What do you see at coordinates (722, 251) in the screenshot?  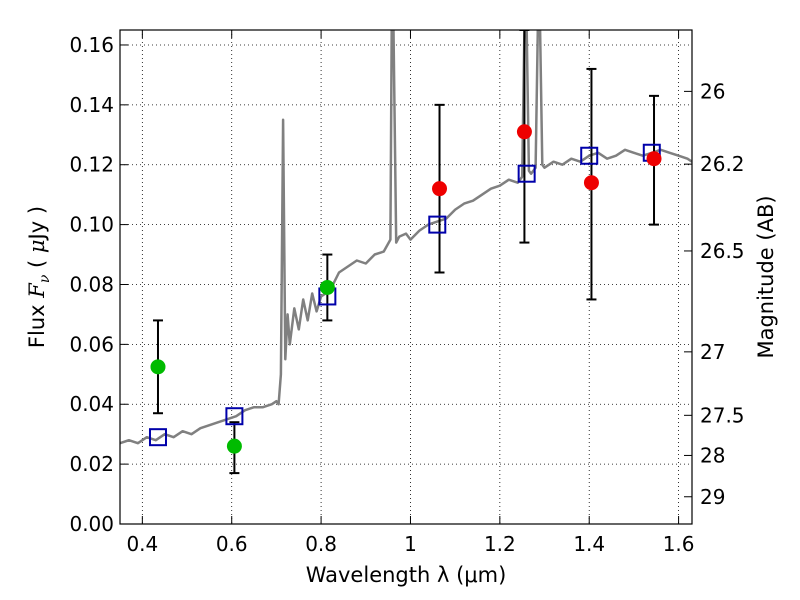 I see `right-tick-label: 26.5` at bounding box center [722, 251].